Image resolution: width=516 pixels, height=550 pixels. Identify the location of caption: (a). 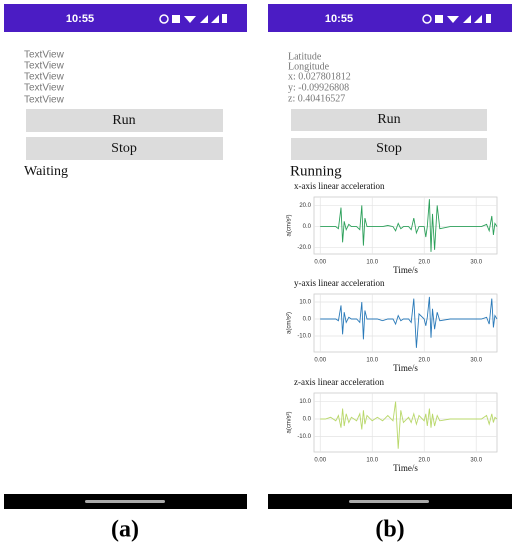
(125, 530).